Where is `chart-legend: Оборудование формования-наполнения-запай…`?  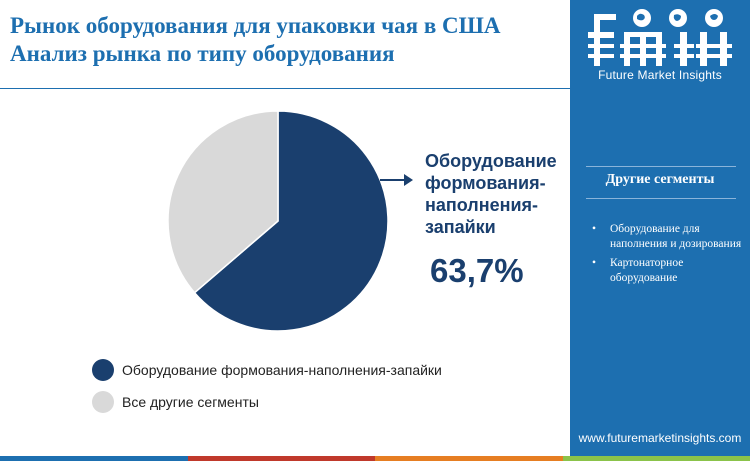 chart-legend: Оборудование формования-наполнения-запай… is located at coordinates (267, 390).